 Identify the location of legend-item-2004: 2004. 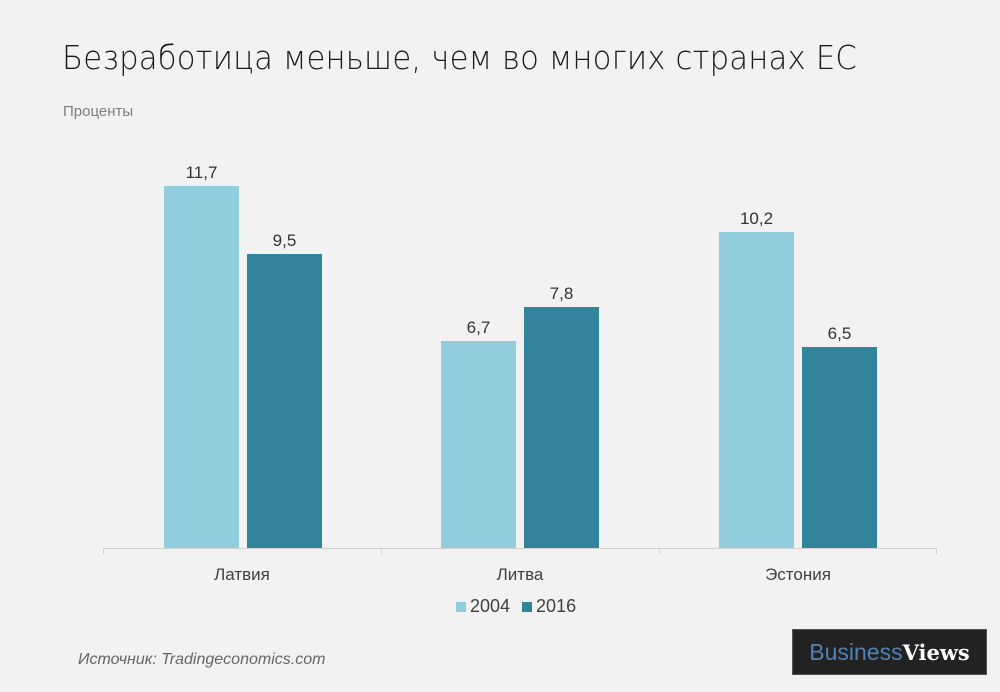
(483, 606).